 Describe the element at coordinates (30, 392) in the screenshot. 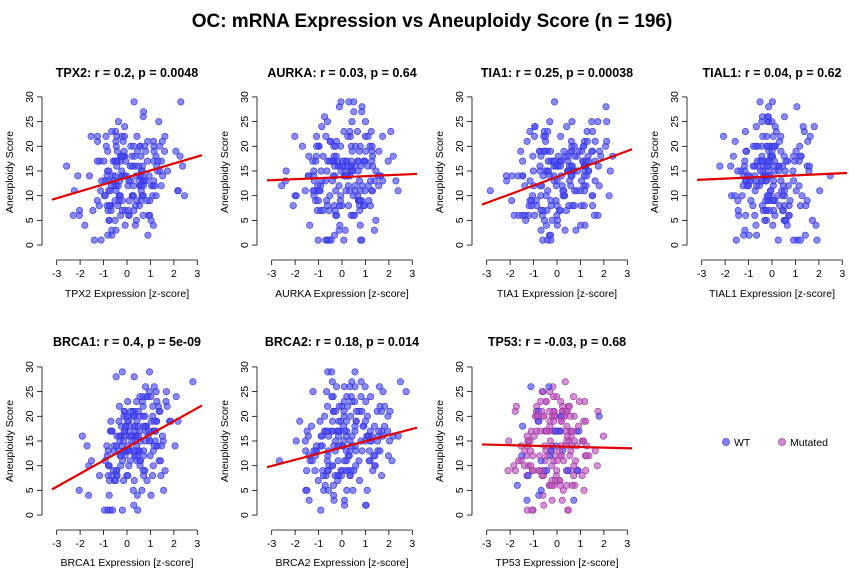

I see `y-tick-label: 25` at that location.